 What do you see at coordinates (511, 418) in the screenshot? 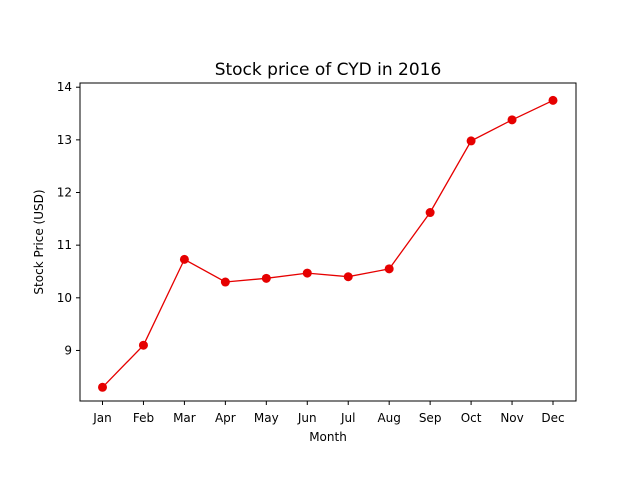
I see `x-tick-label: Nov` at bounding box center [511, 418].